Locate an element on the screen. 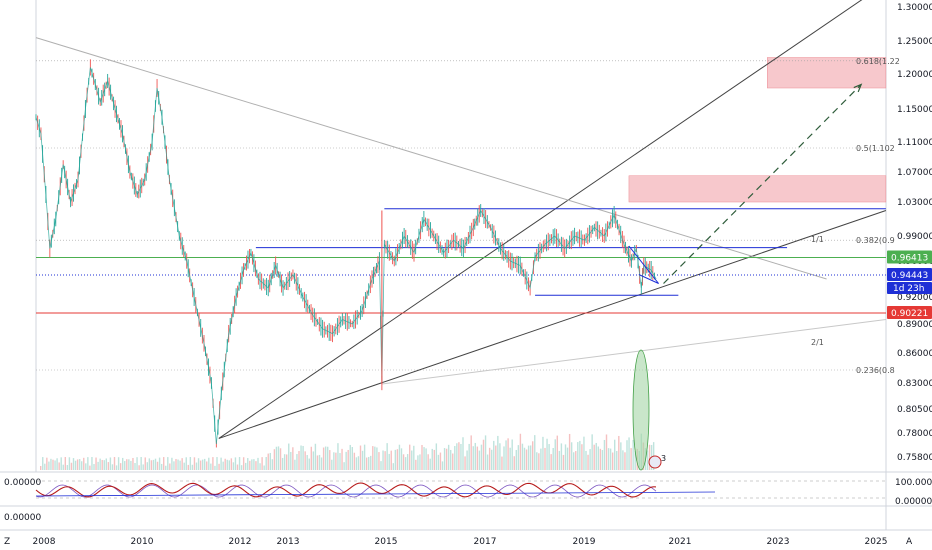 This screenshot has width=932, height=550. price-tick-3: 1.15000 is located at coordinates (914, 110).